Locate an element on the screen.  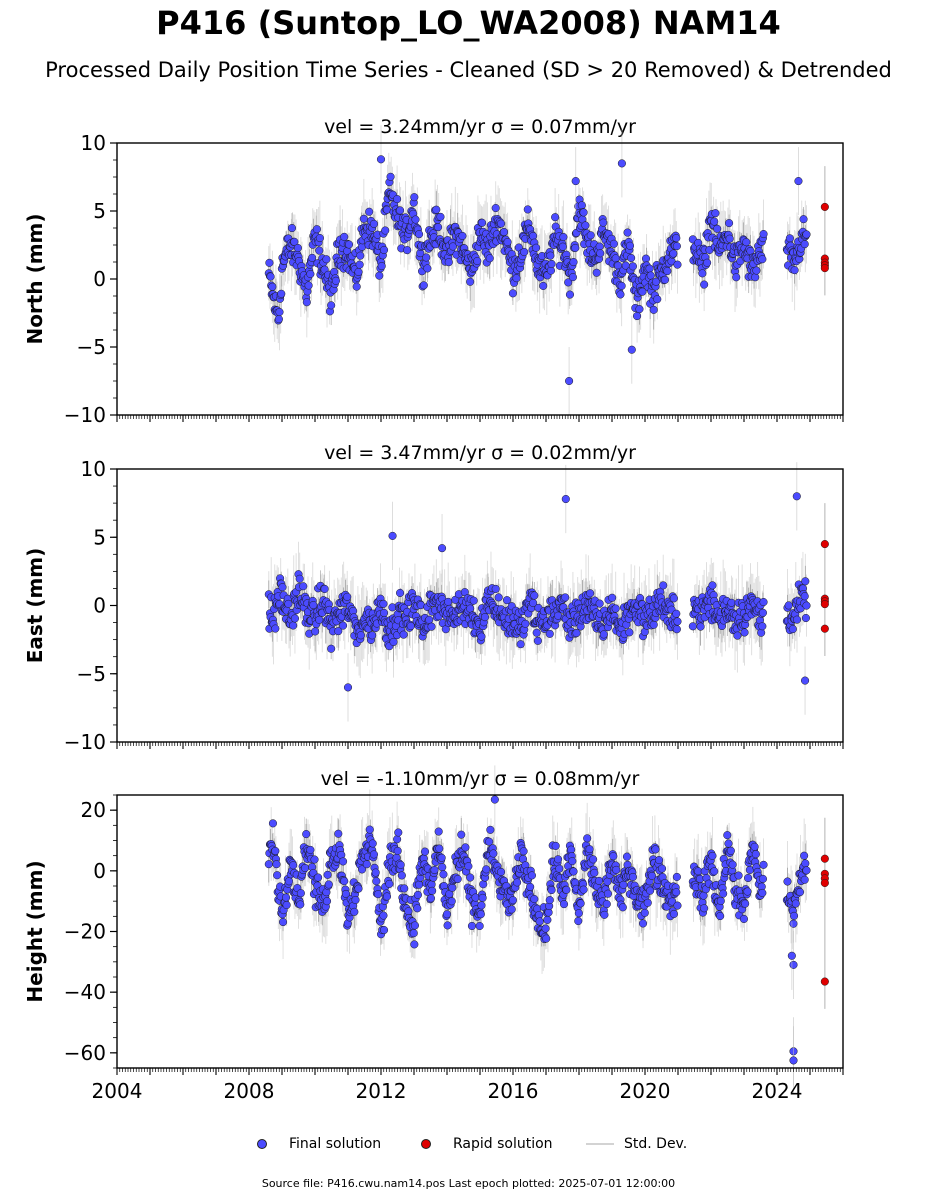
y-axis-label: East (mm) is located at coordinates (35, 606).